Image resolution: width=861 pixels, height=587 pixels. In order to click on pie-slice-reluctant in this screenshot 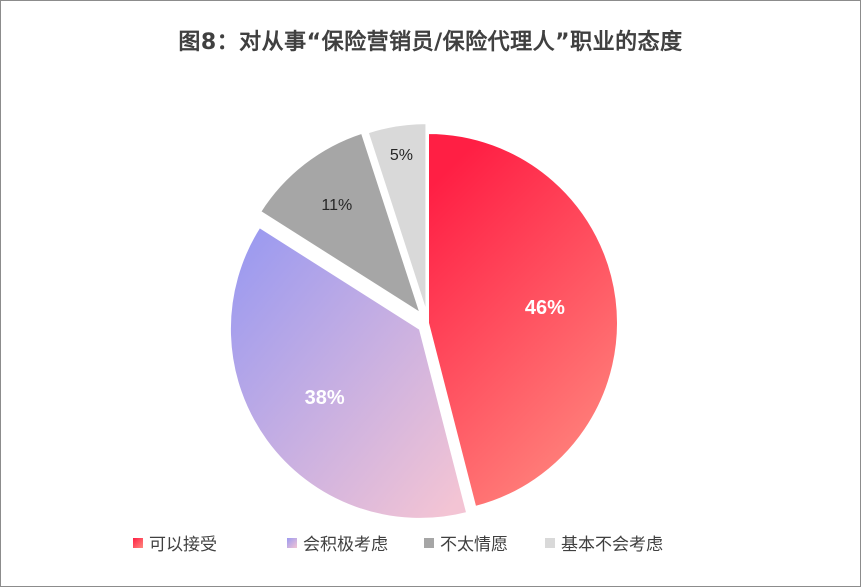, I will do `click(340, 223)`.